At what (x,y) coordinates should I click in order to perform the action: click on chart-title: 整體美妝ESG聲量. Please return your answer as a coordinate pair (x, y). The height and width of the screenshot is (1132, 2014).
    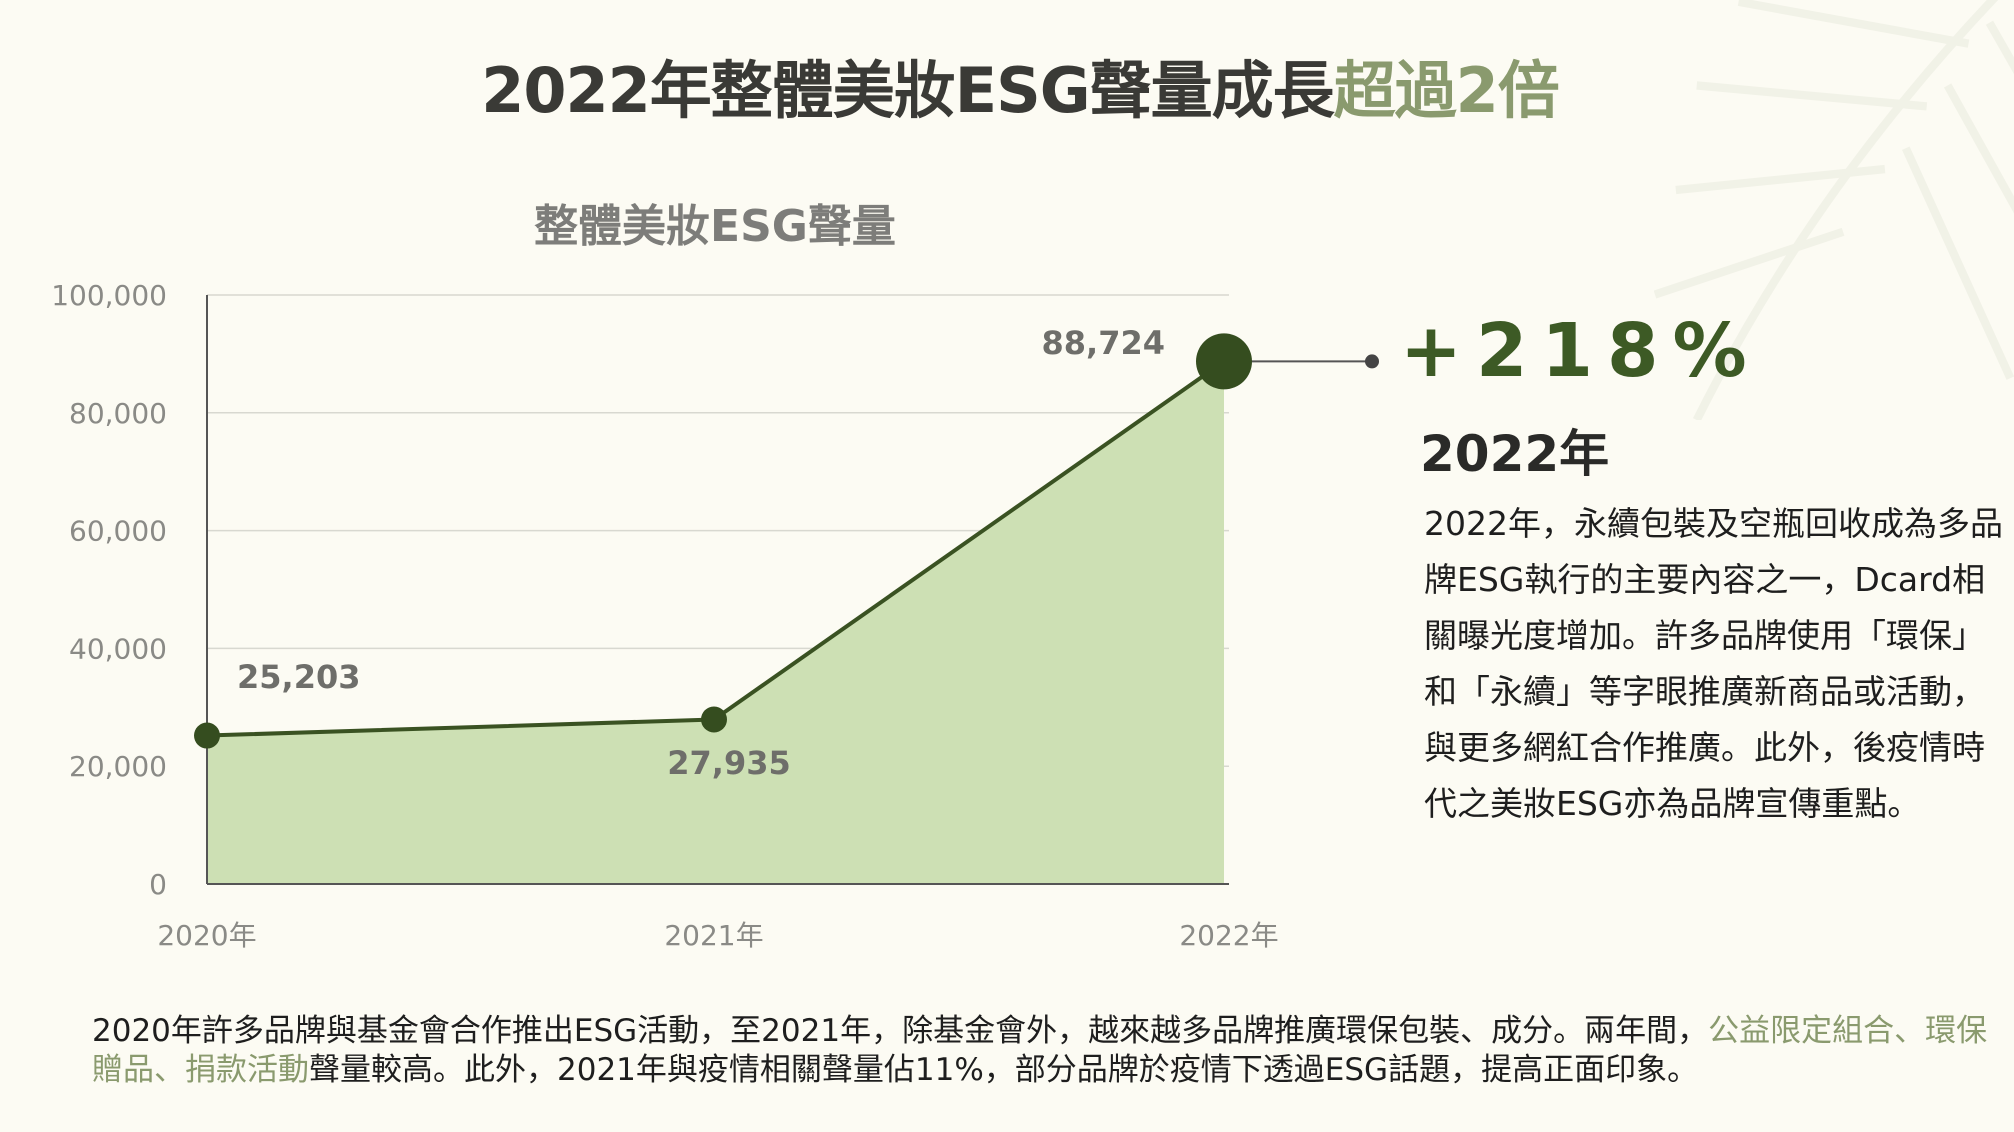
    Looking at the image, I should click on (715, 226).